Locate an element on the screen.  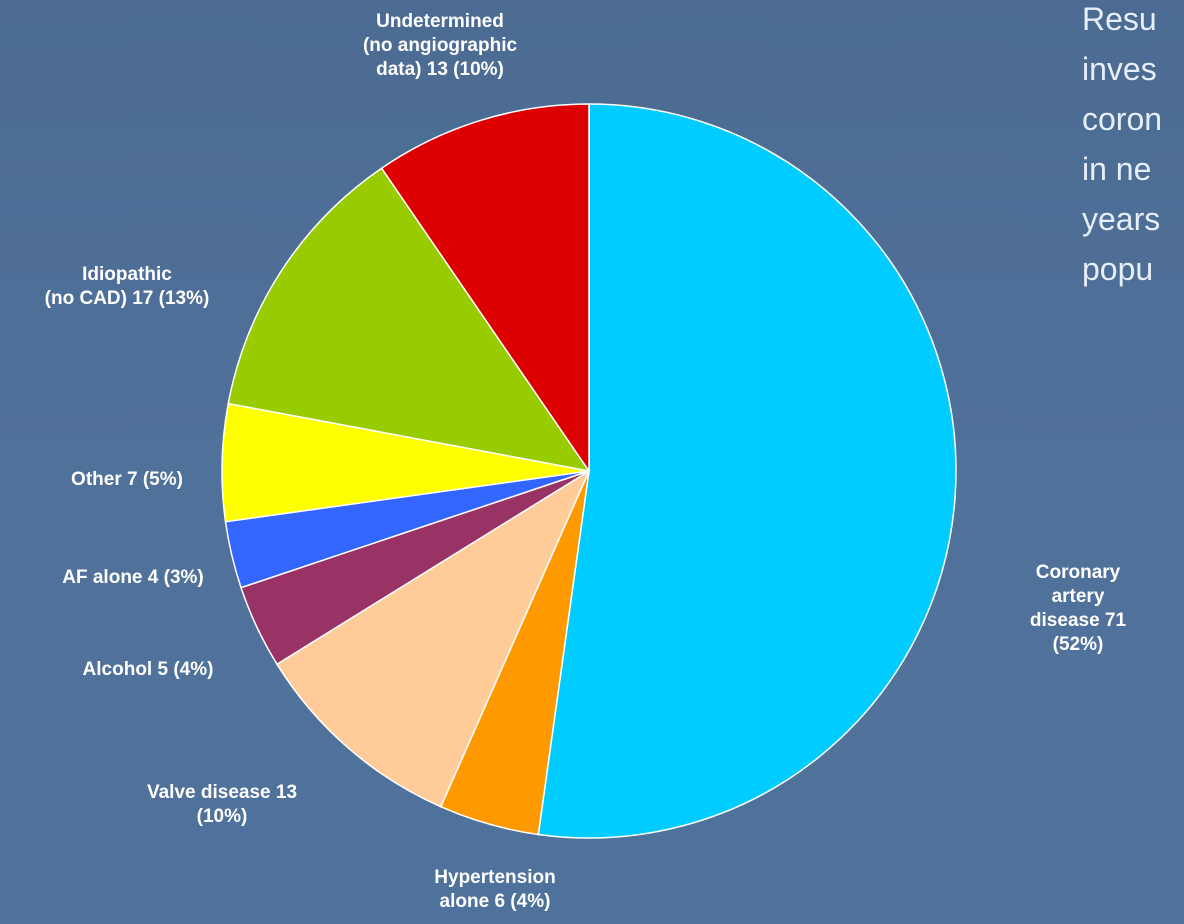
slice-label: Coronary artery disease 71 (52%) is located at coordinates (1078, 608).